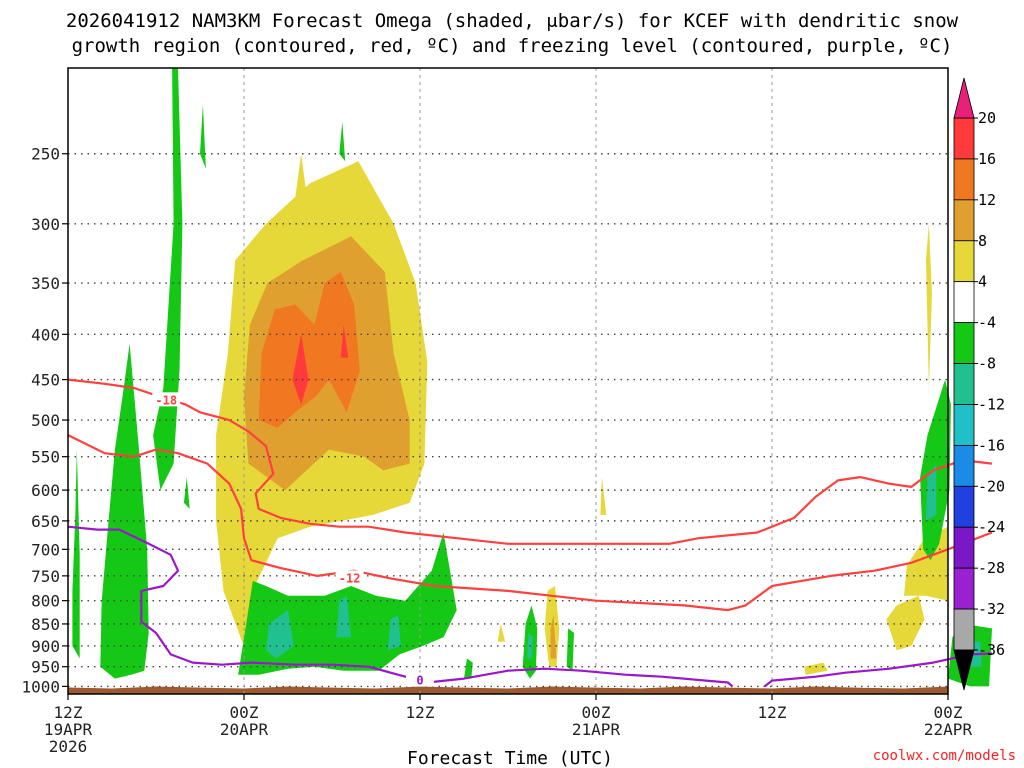 This screenshot has width=1024, height=768. Describe the element at coordinates (45, 549) in the screenshot. I see `y-tick-label: 700` at that location.